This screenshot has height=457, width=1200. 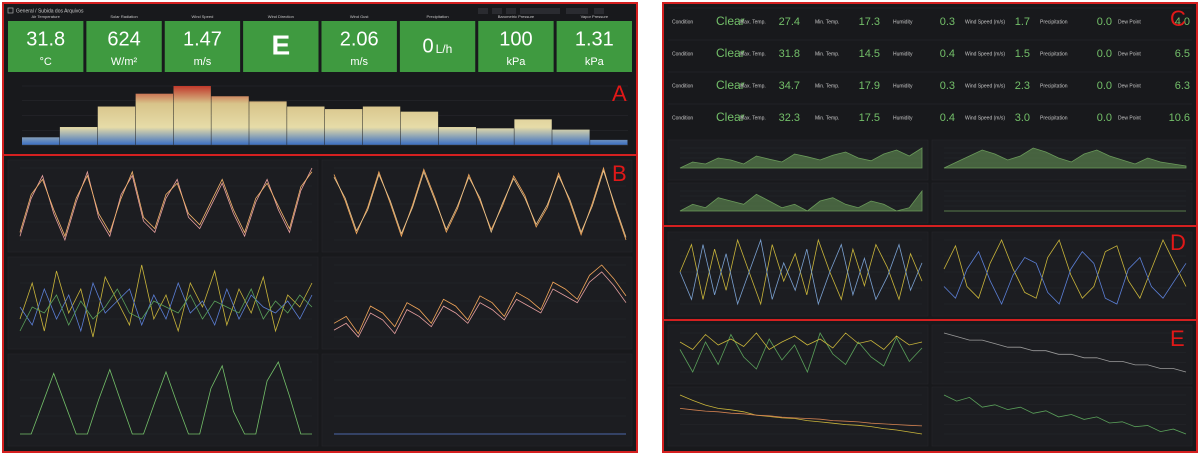 What do you see at coordinates (1178, 18) in the screenshot?
I see `section-label: C` at bounding box center [1178, 18].